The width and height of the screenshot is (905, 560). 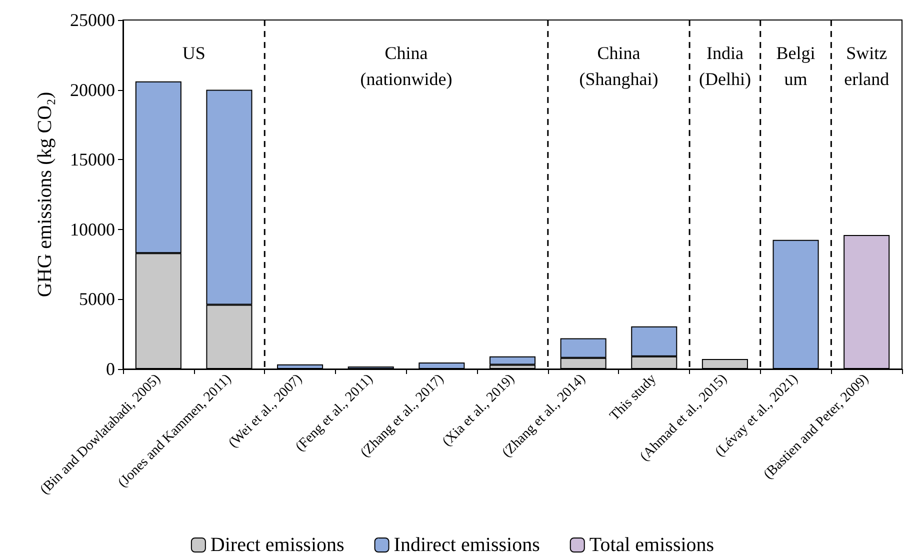 I want to click on bar, so click(x=512, y=360).